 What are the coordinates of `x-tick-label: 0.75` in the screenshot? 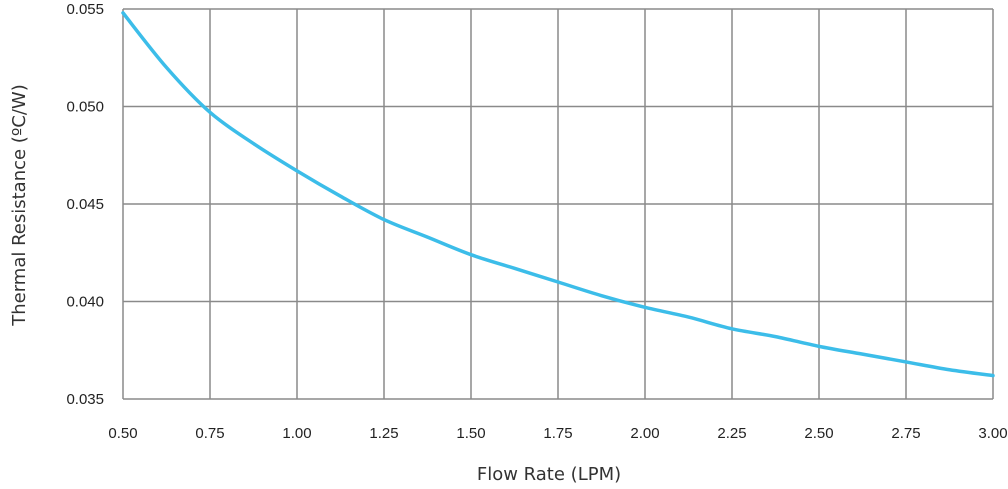 It's located at (209, 433).